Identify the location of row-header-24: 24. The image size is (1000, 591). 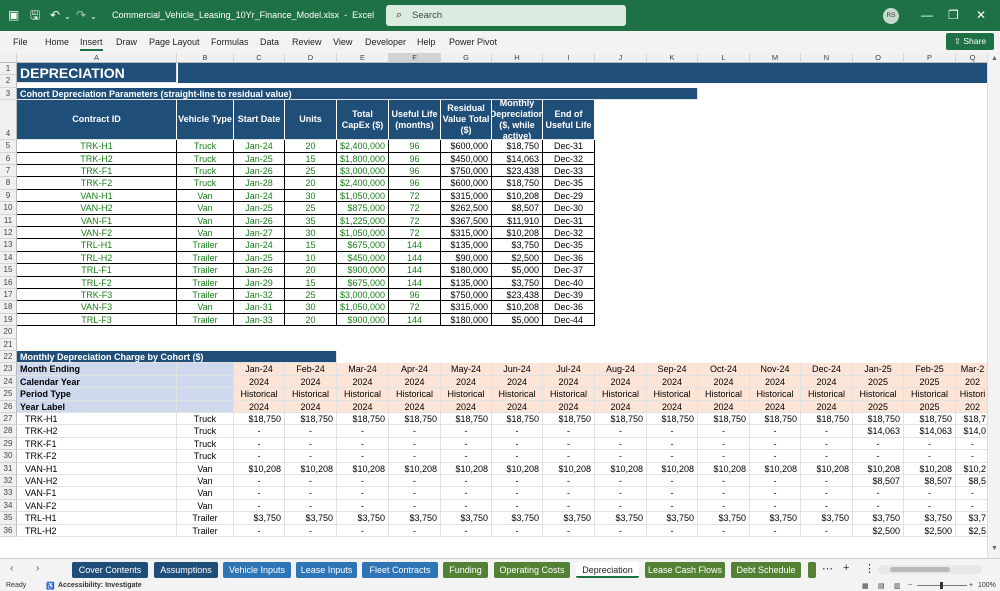
(8, 382).